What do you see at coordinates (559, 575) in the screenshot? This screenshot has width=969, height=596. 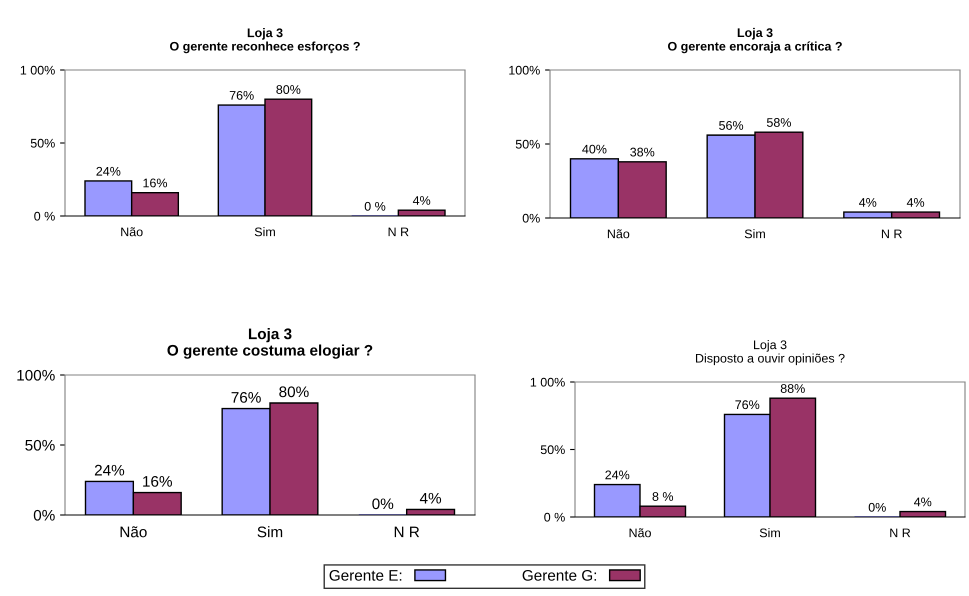 I see `legend-label: Gerente G:` at bounding box center [559, 575].